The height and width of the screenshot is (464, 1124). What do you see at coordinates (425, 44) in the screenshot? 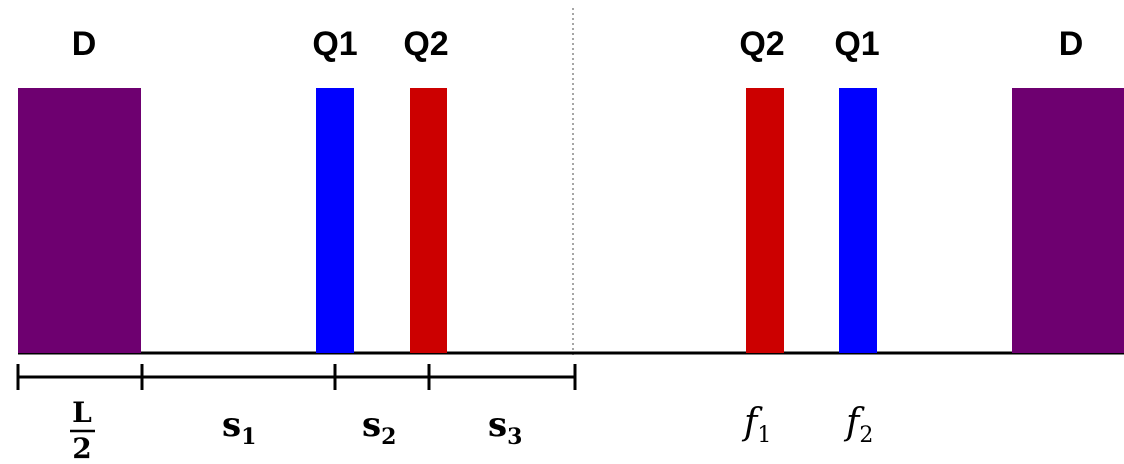
I see `q2-left-label: Q2` at bounding box center [425, 44].